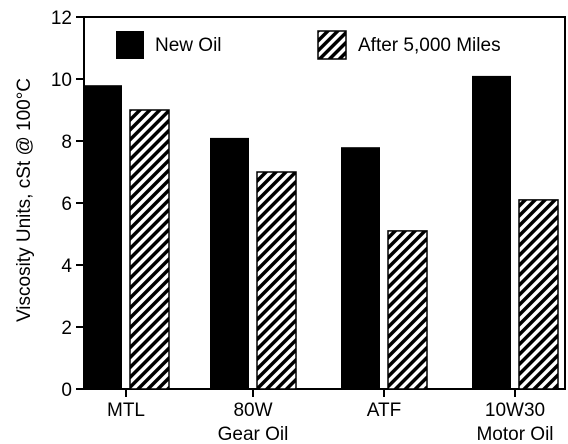  I want to click on y-axis-label: Viscosity Units, cSt @ 100°C, so click(24, 200).